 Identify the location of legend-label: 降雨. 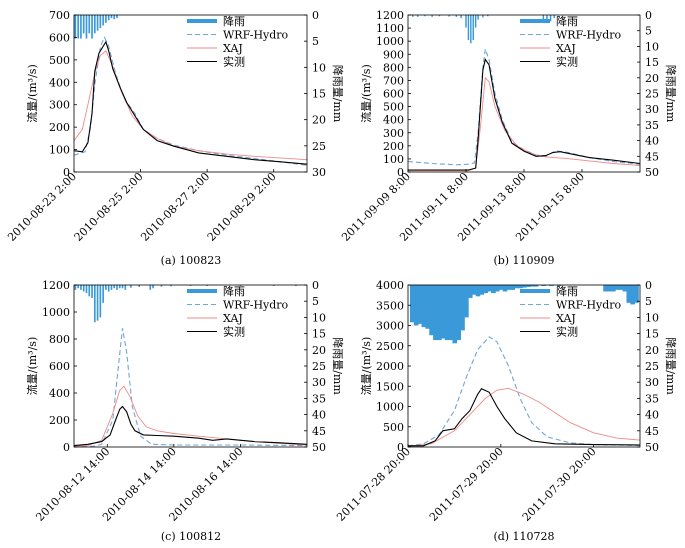
(234, 21).